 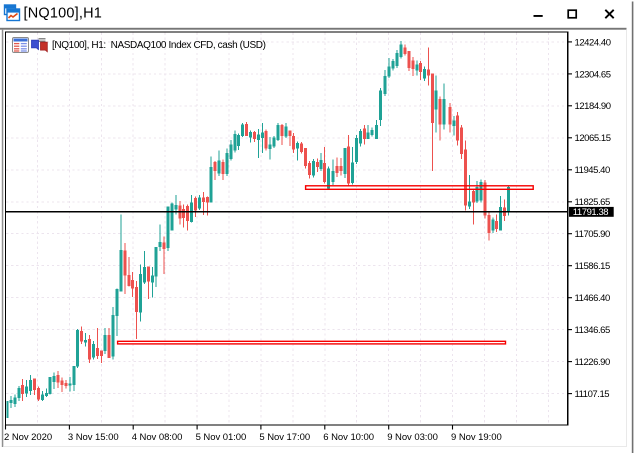 What do you see at coordinates (348, 437) in the screenshot?
I see `svg-text: 6 Nov 10:00` at bounding box center [348, 437].